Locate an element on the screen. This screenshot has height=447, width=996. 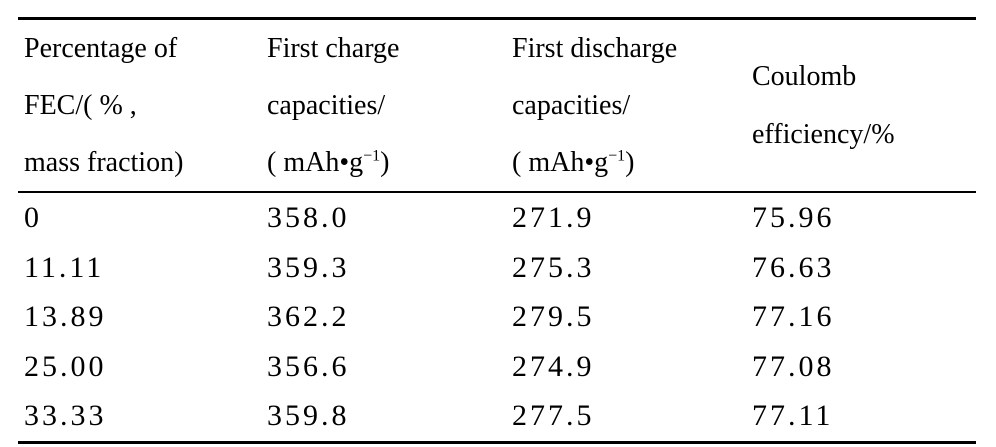
table-row: 25.00 356.6 274.9 77.08 is located at coordinates (497, 367).